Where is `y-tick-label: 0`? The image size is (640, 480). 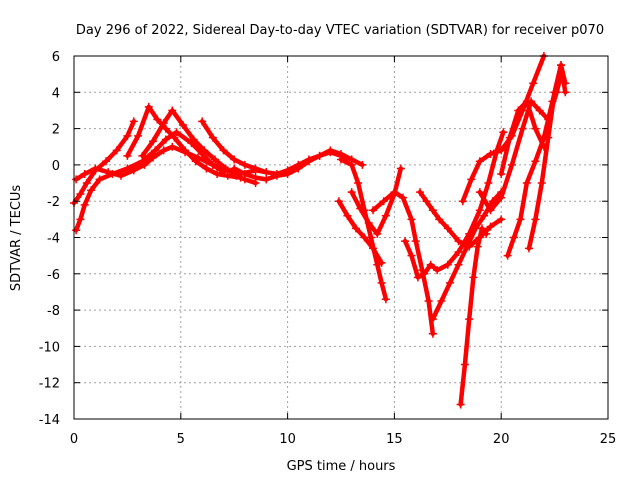
y-tick-label: 0 is located at coordinates (56, 166).